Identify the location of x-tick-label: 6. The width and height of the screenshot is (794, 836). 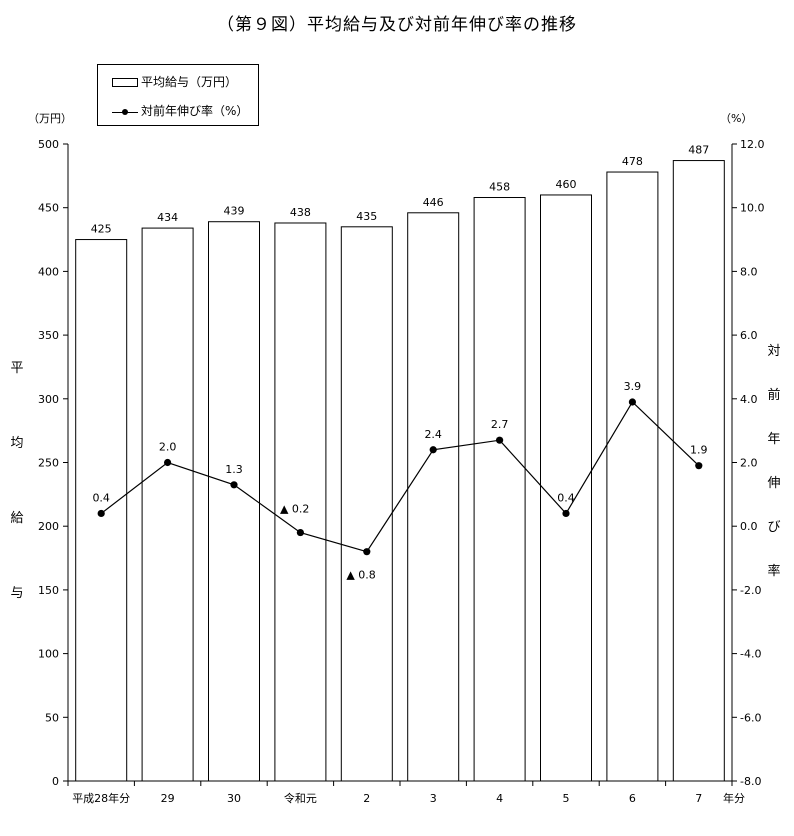
(632, 798).